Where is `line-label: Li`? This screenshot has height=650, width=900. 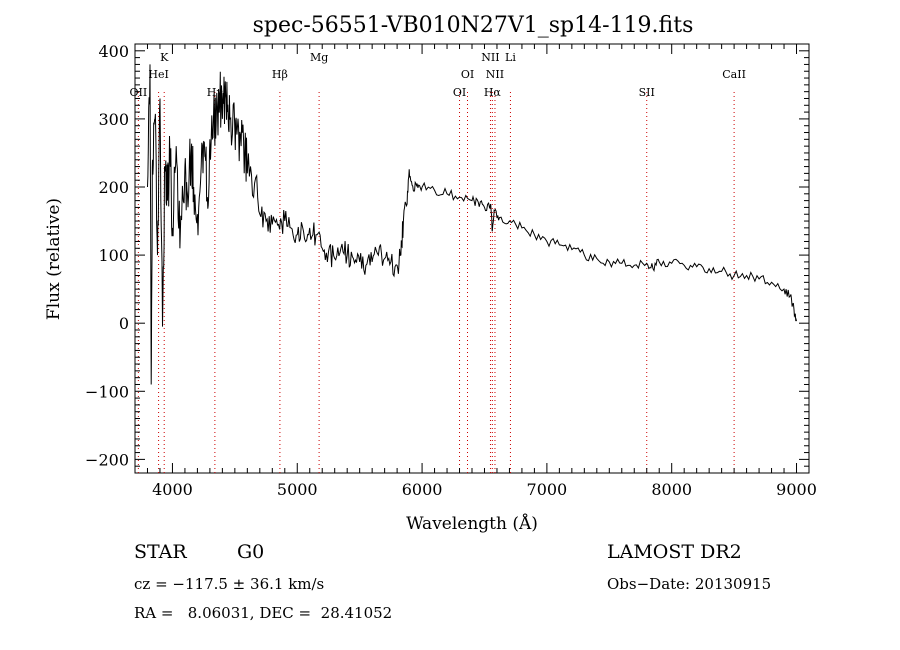 line-label: Li is located at coordinates (510, 57).